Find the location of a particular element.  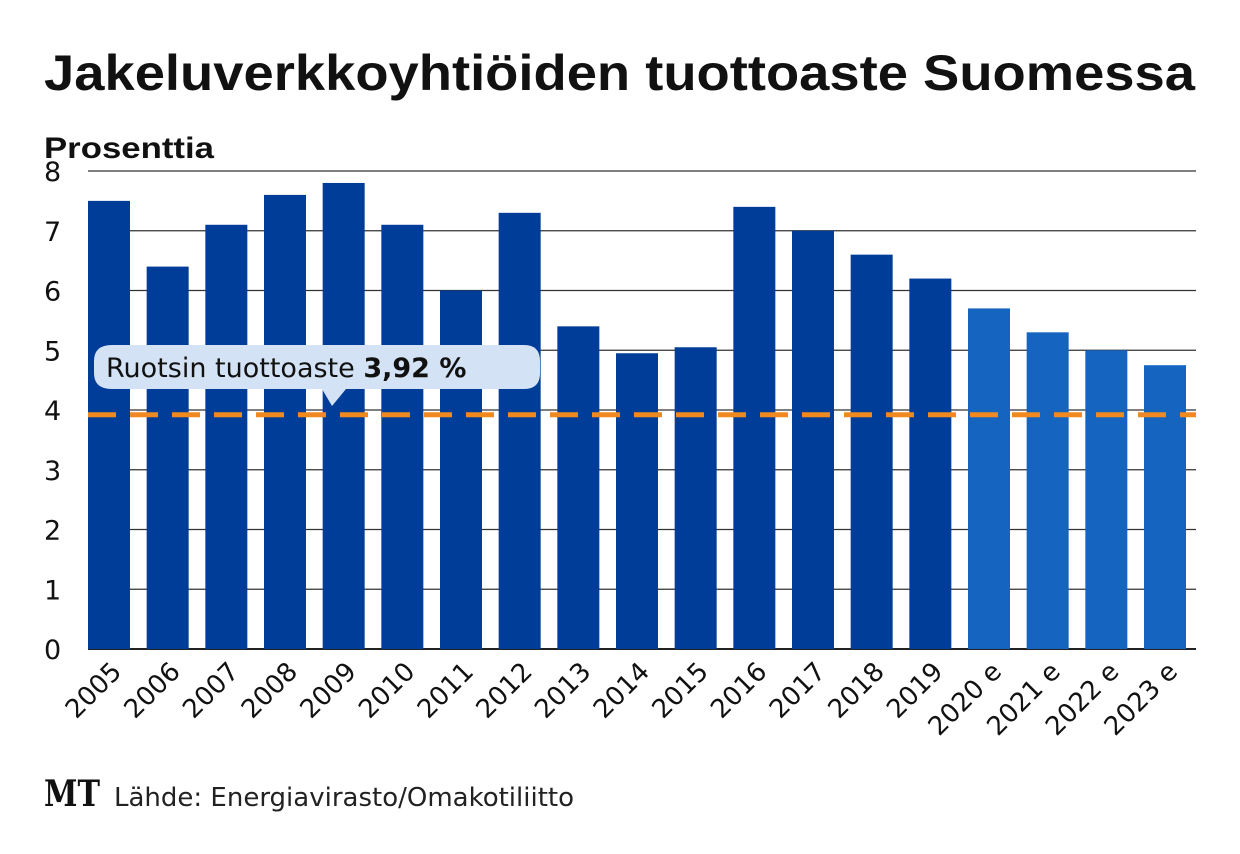

x-tick-label: 2010 is located at coordinates (387, 691).